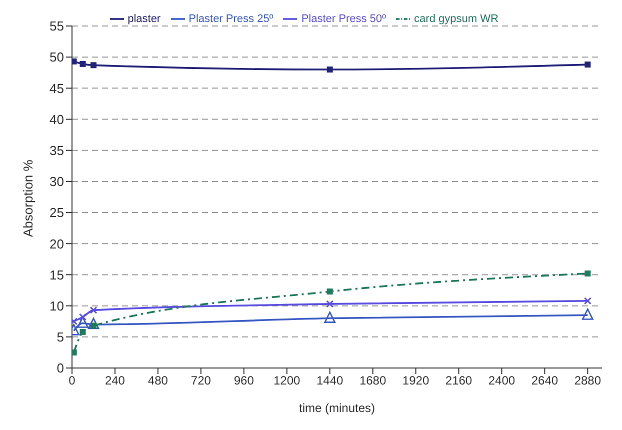  Describe the element at coordinates (57, 119) in the screenshot. I see `y-tick-label: 40` at that location.